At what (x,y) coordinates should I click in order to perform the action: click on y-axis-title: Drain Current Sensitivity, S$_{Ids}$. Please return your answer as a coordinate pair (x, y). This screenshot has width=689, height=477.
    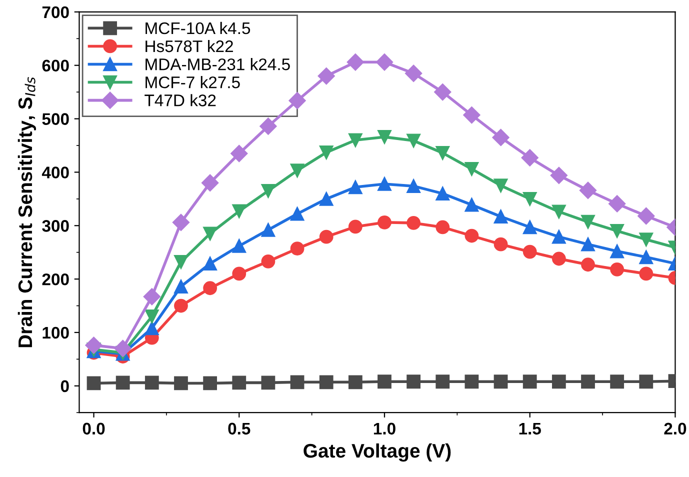
    Looking at the image, I should click on (27, 212).